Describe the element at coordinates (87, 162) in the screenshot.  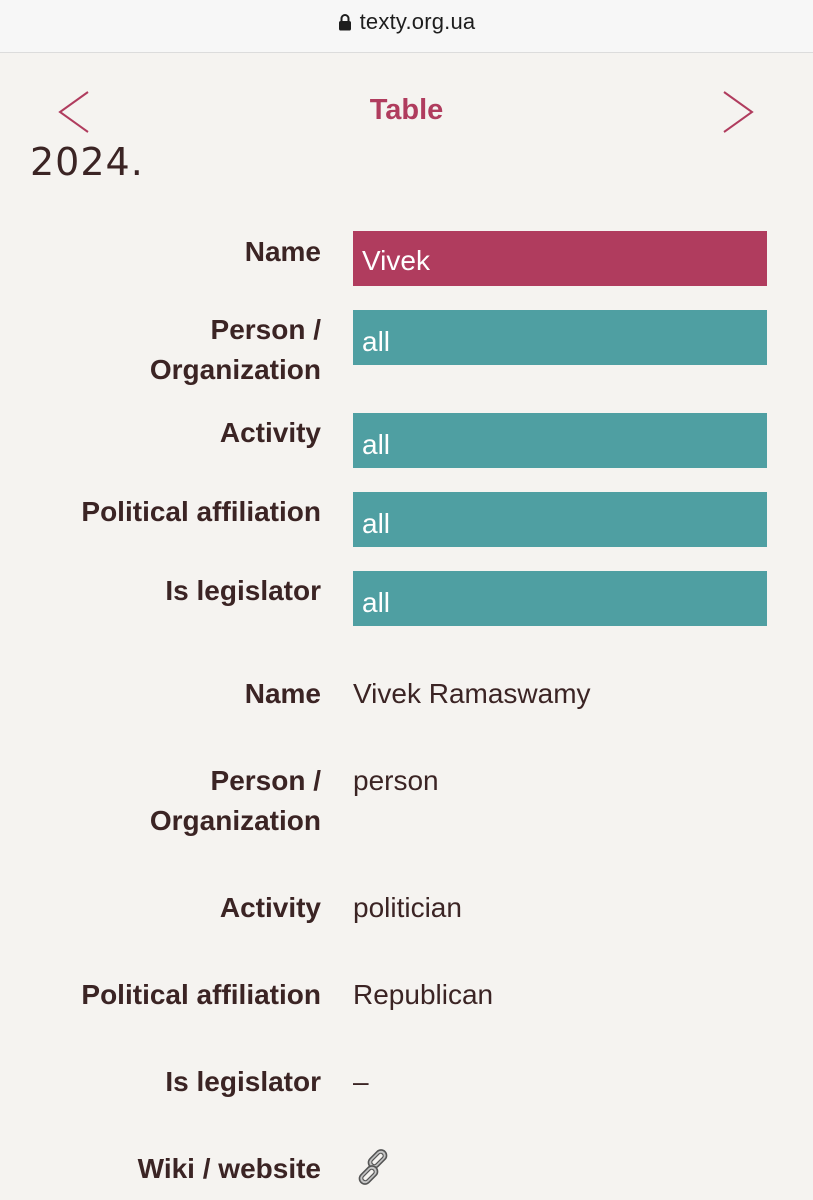
I see `truncated-text: 2024.` at that location.